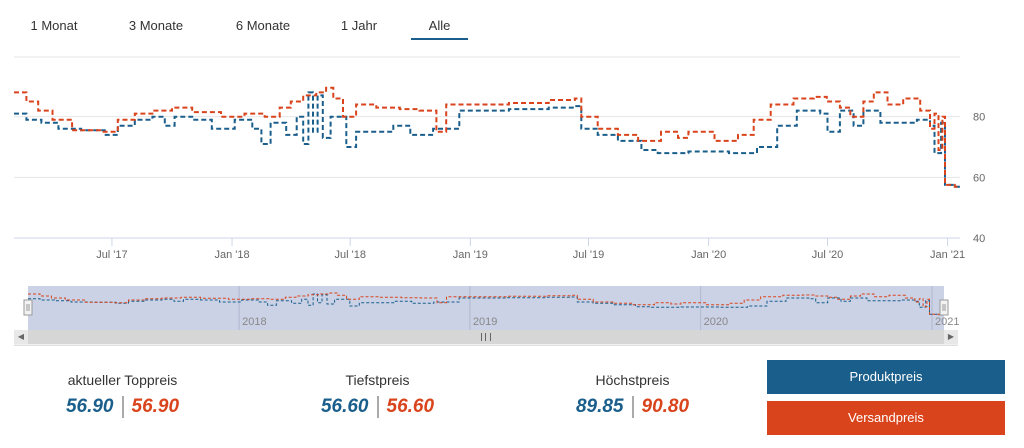 The width and height of the screenshot is (1024, 448). Describe the element at coordinates (708, 255) in the screenshot. I see `x-tick-label: Jan '20` at that location.